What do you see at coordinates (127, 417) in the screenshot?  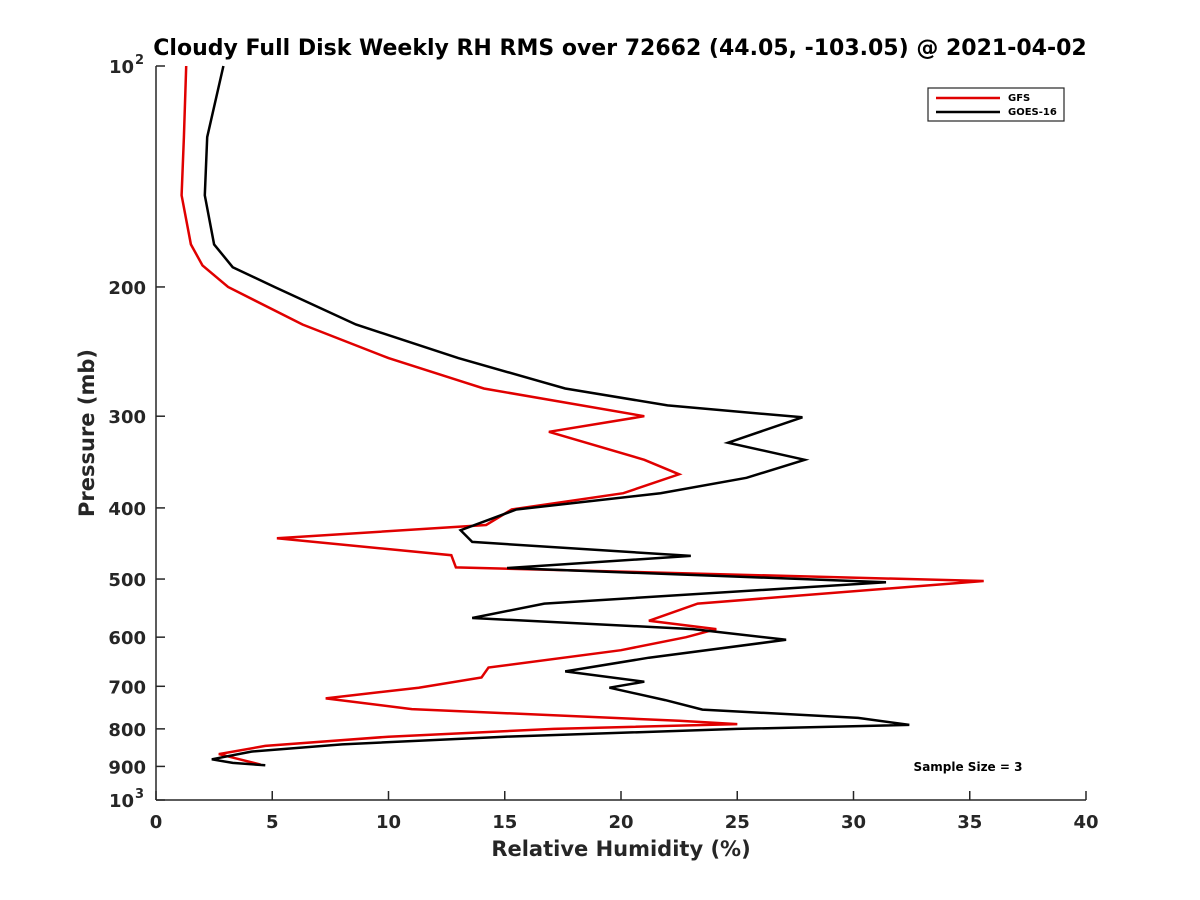 I see `y-tick-label: 300` at bounding box center [127, 417].